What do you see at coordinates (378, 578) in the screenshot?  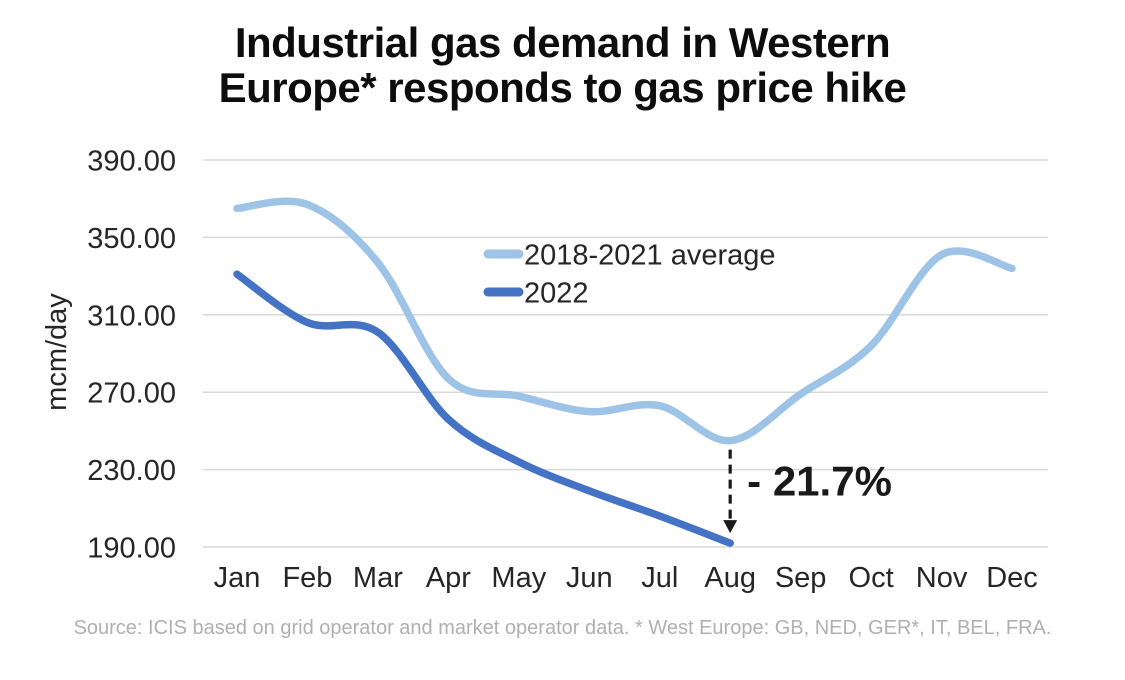 I see `x-tick-label: Mar` at bounding box center [378, 578].